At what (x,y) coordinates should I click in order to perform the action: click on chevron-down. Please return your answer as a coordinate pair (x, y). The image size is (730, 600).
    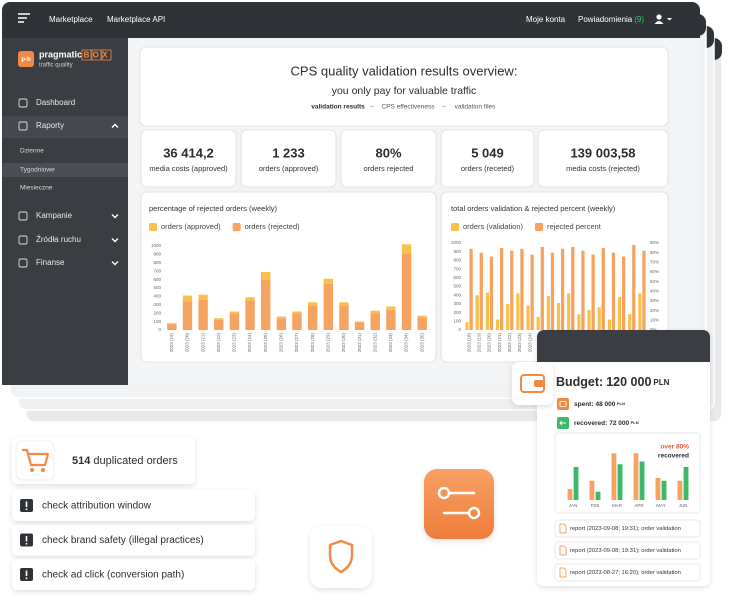
    Looking at the image, I should click on (115, 263).